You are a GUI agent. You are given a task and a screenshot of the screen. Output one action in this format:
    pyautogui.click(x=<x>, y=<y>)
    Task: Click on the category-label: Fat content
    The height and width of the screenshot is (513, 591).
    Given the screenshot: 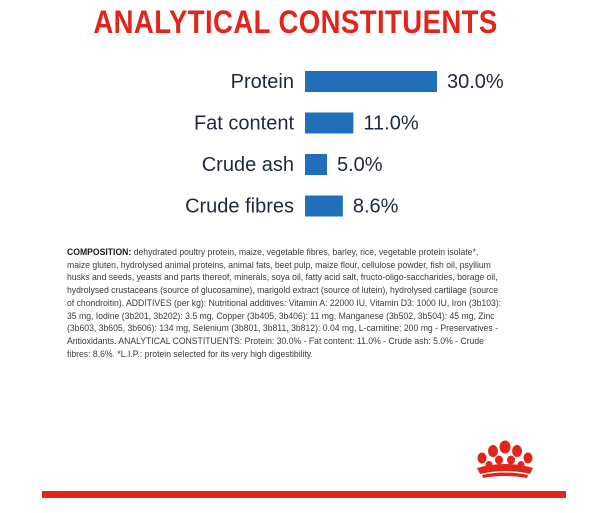 What is the action you would take?
    pyautogui.click(x=244, y=124)
    